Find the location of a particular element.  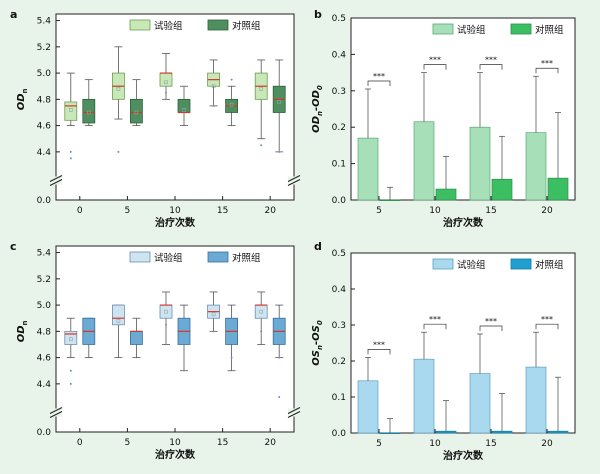

legend-label-b-1: 对照组 is located at coordinates (549, 30).